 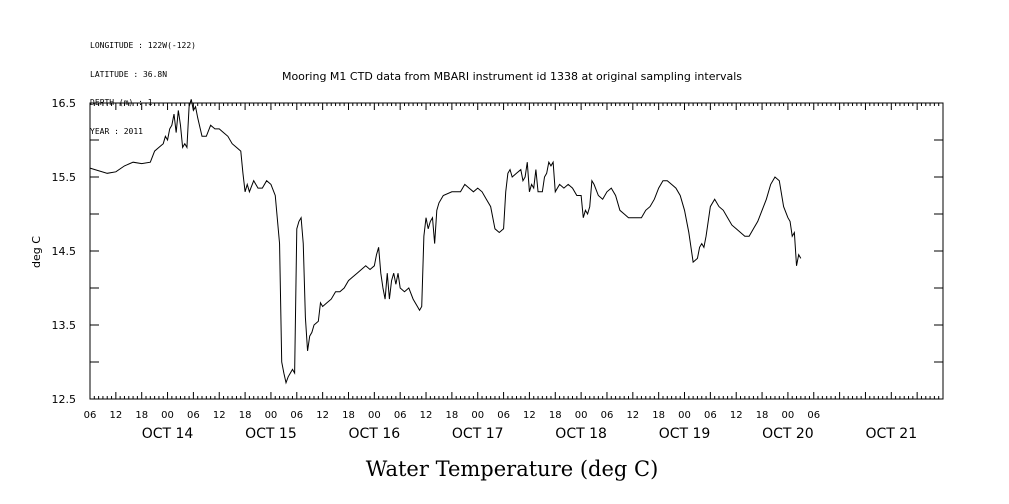 I want to click on longitude-label: LONGITUDE : 122W(-122), so click(x=143, y=45).